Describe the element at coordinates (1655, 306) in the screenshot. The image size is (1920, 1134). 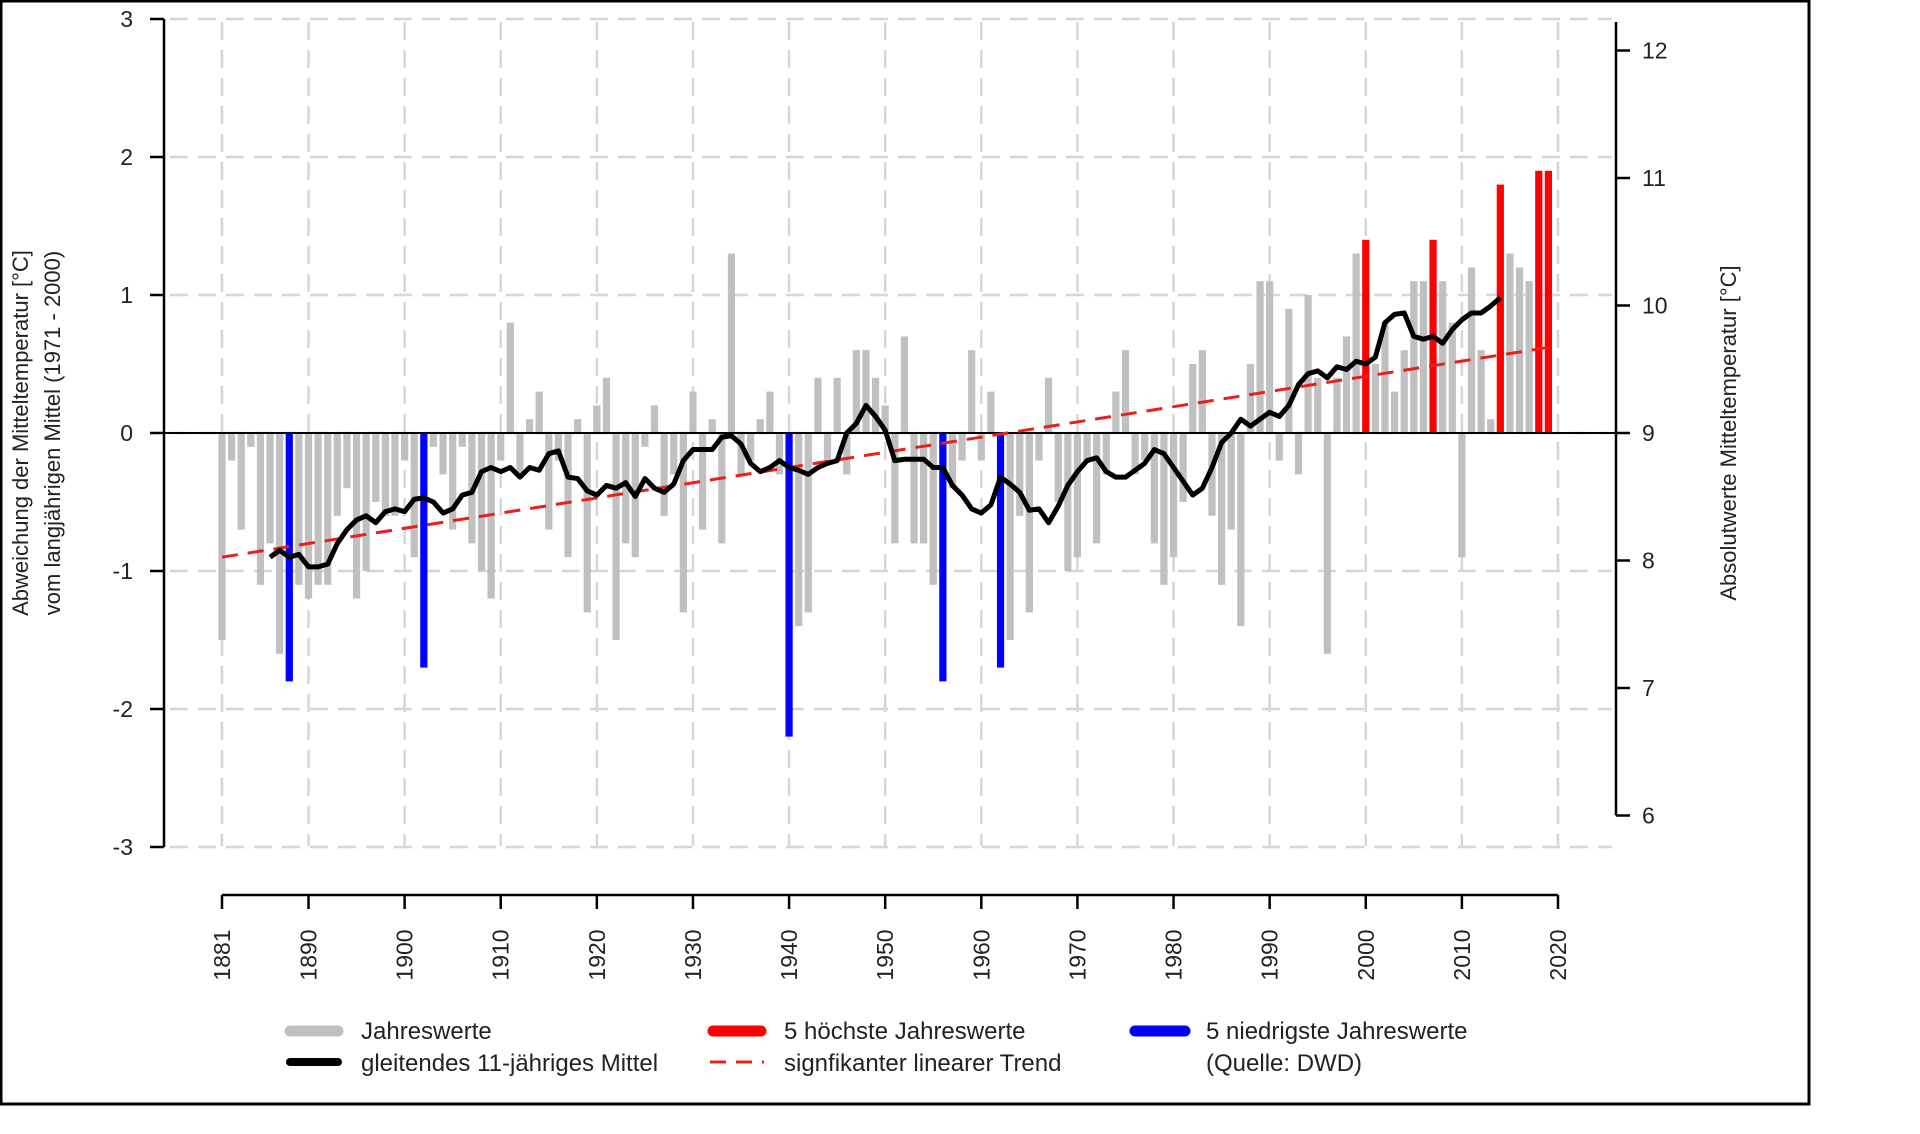
I see `y-tick-label-right: 10` at that location.